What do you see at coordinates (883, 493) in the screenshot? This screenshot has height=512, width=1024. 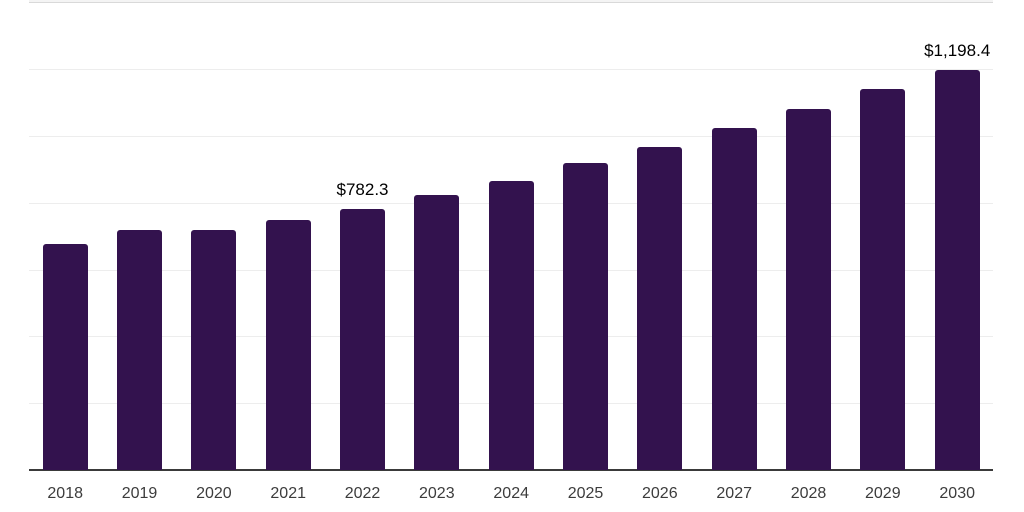 I see `x-tick-label-2029: 2029` at bounding box center [883, 493].